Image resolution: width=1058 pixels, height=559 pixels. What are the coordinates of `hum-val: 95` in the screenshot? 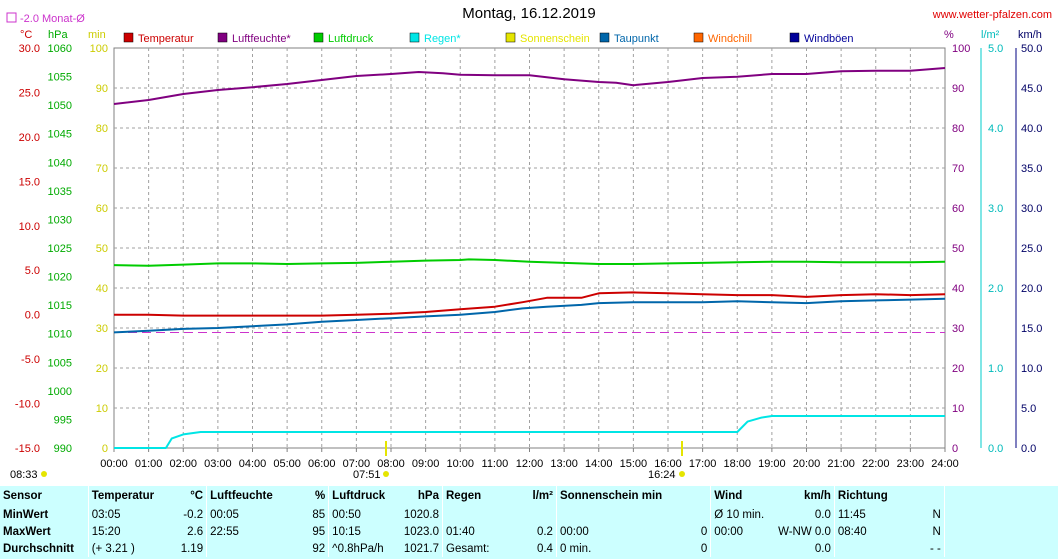 It's located at (319, 531).